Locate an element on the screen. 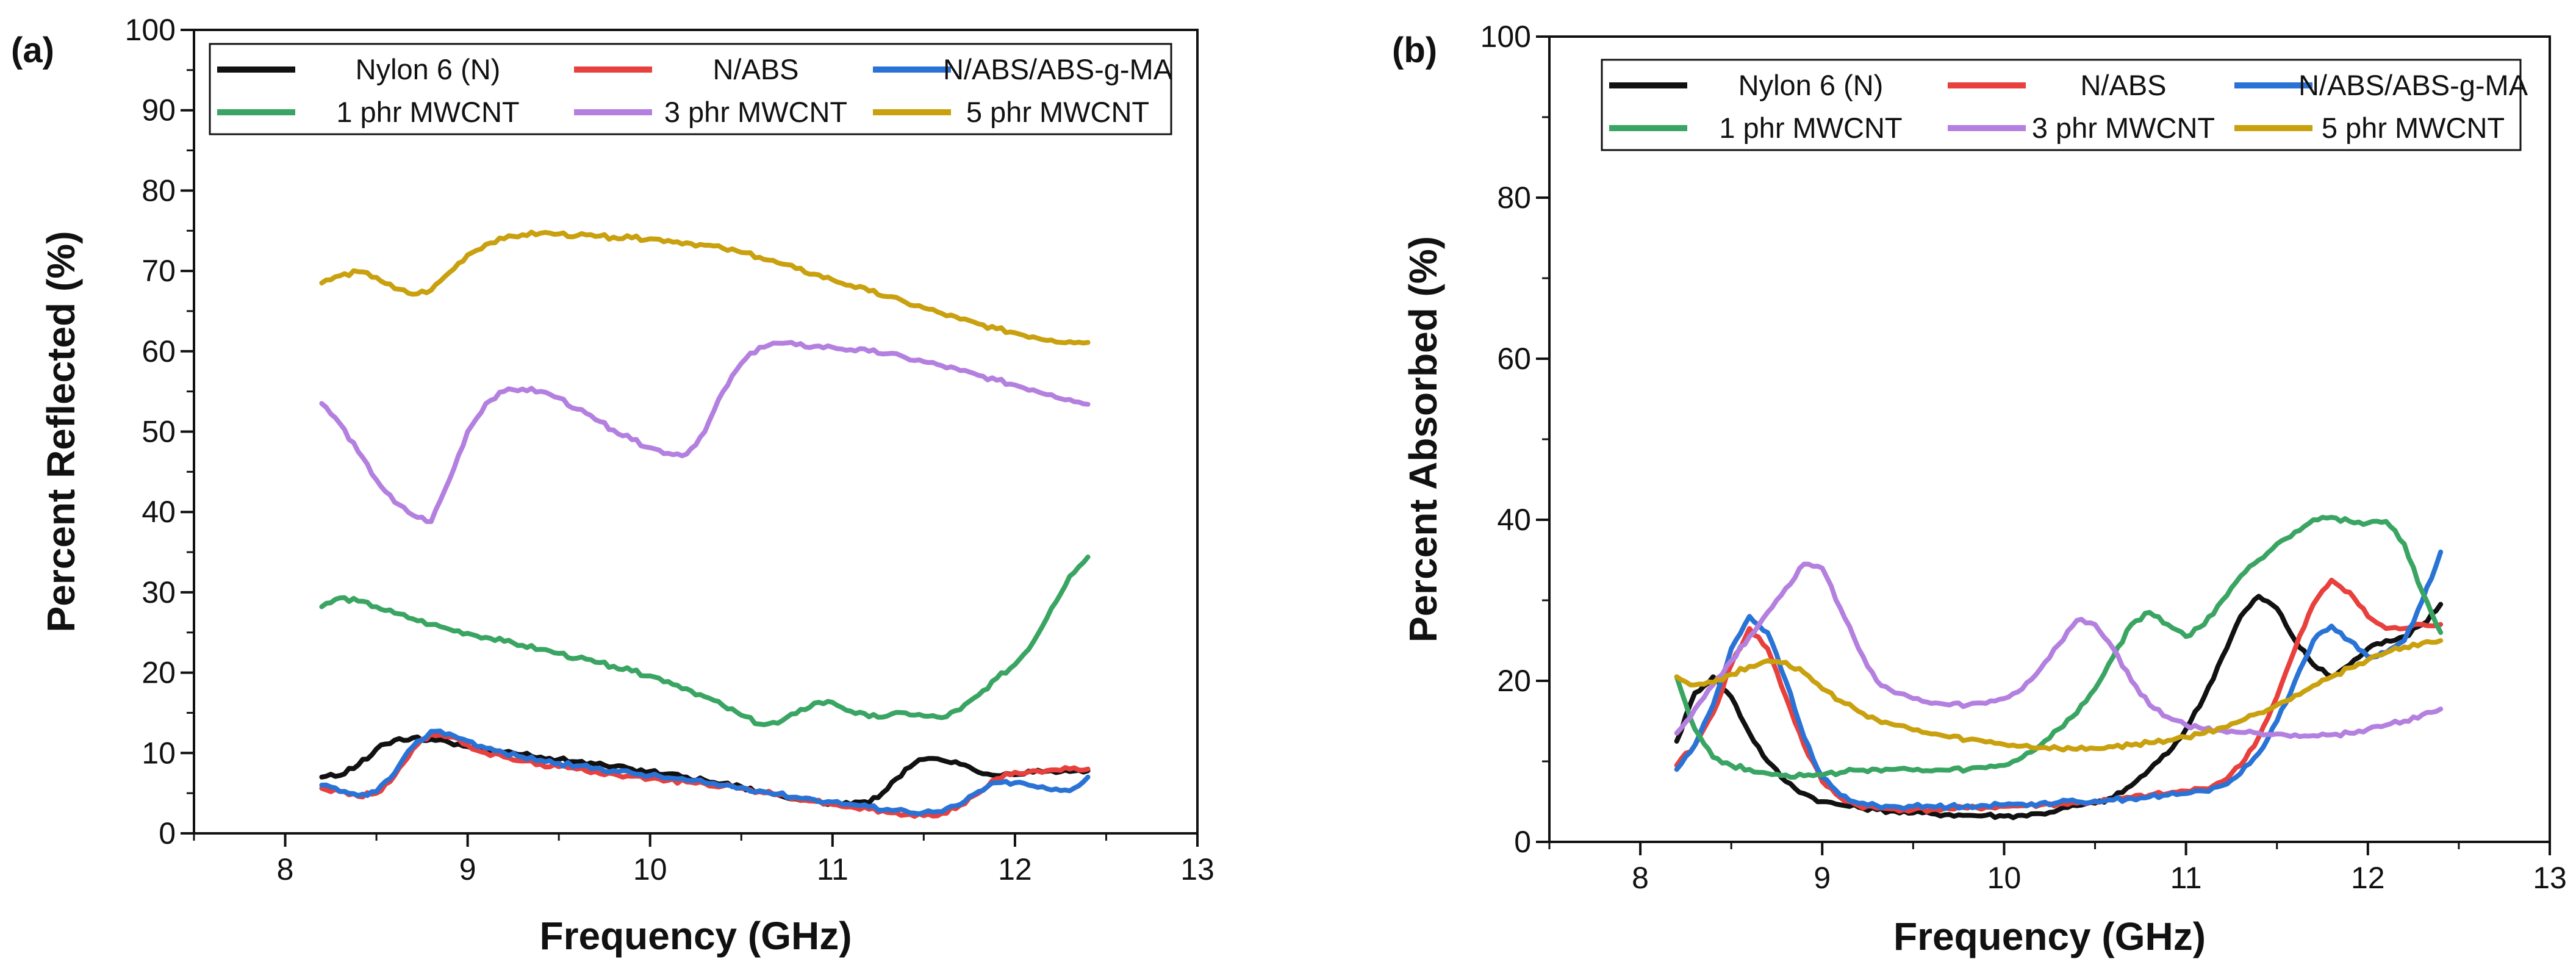 The width and height of the screenshot is (2576, 970). y-axis-title: Percent Reflected (%) is located at coordinates (61, 432).